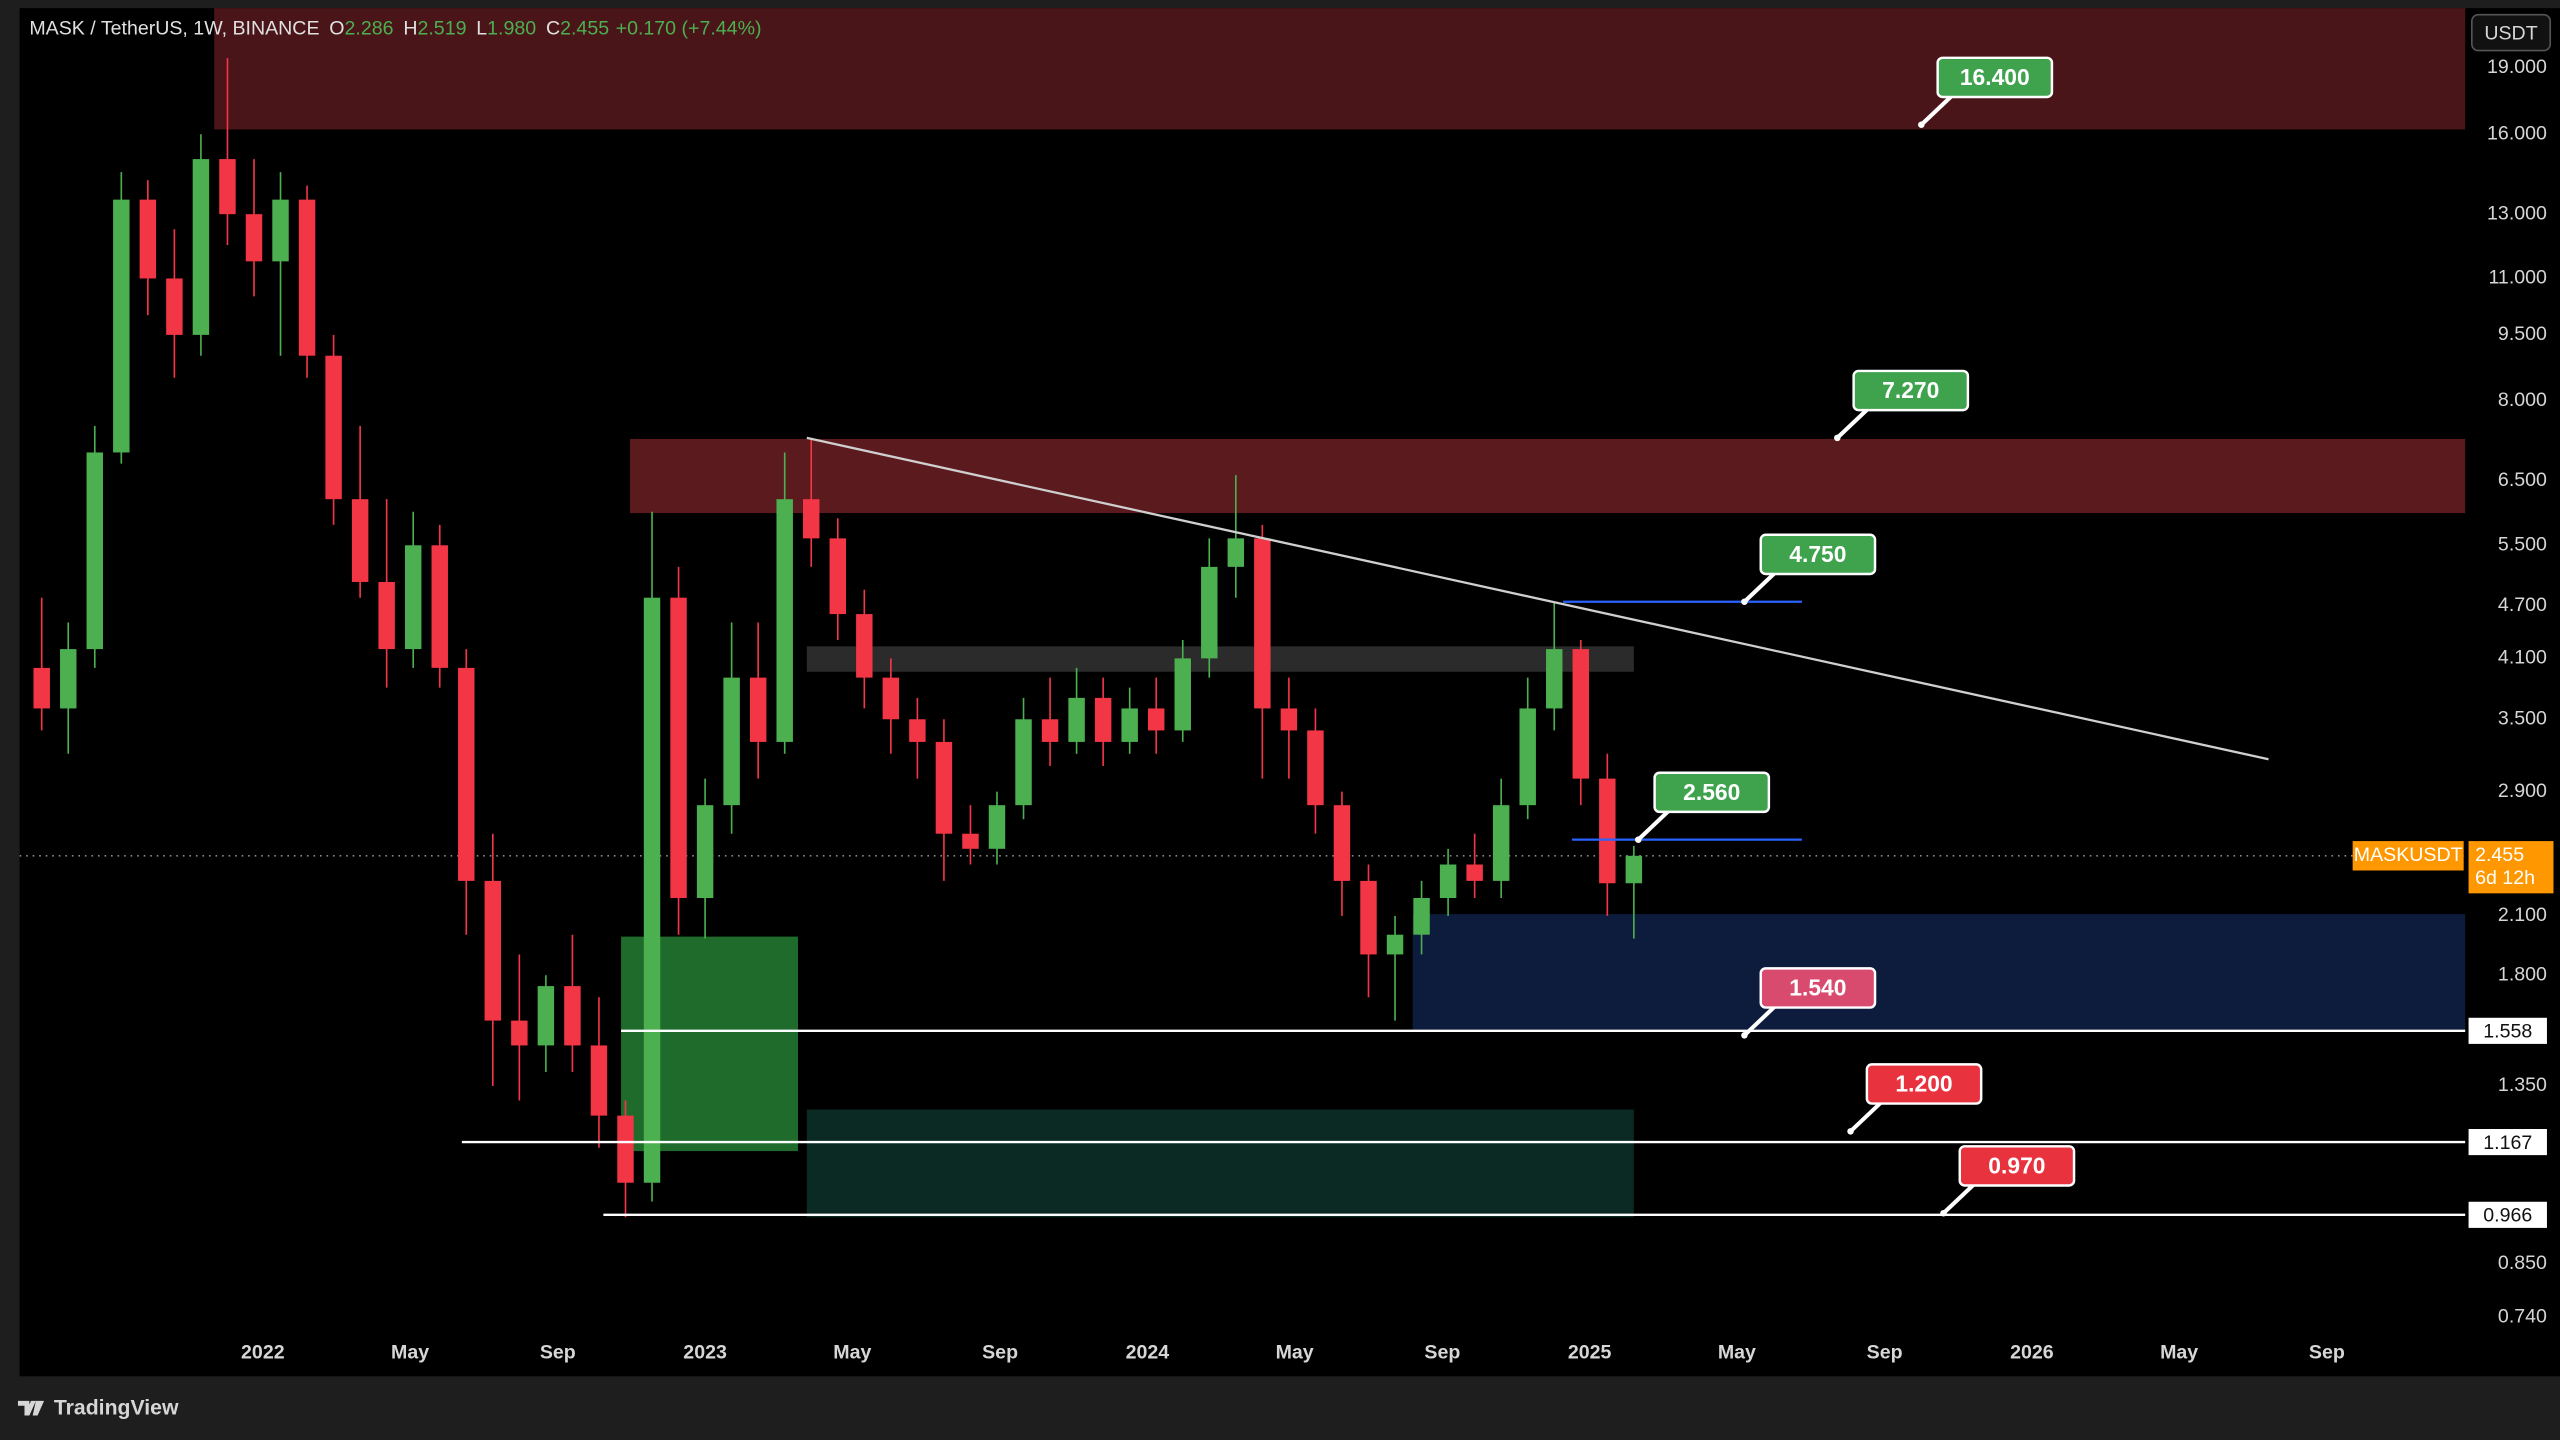  I want to click on callout-label: 2.560, so click(1711, 792).